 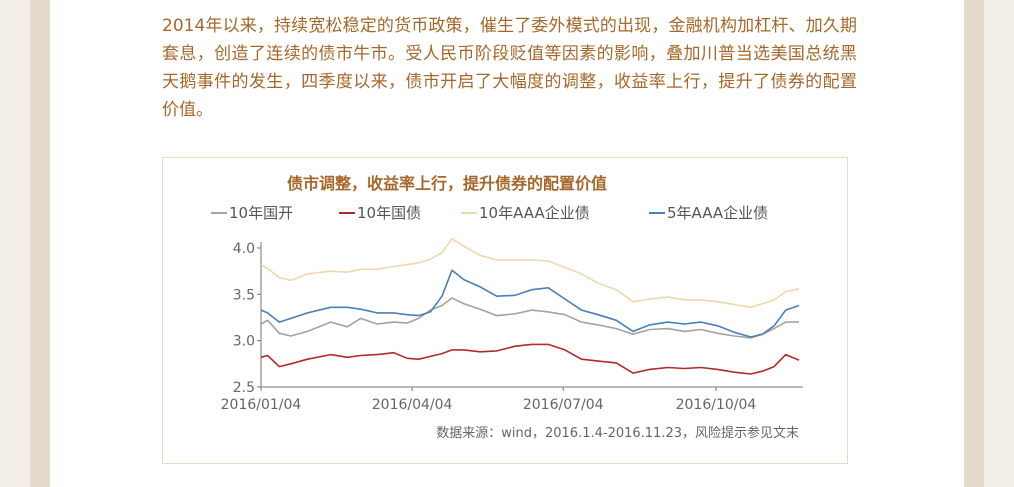 I want to click on right-inner-border, so click(x=974, y=243).